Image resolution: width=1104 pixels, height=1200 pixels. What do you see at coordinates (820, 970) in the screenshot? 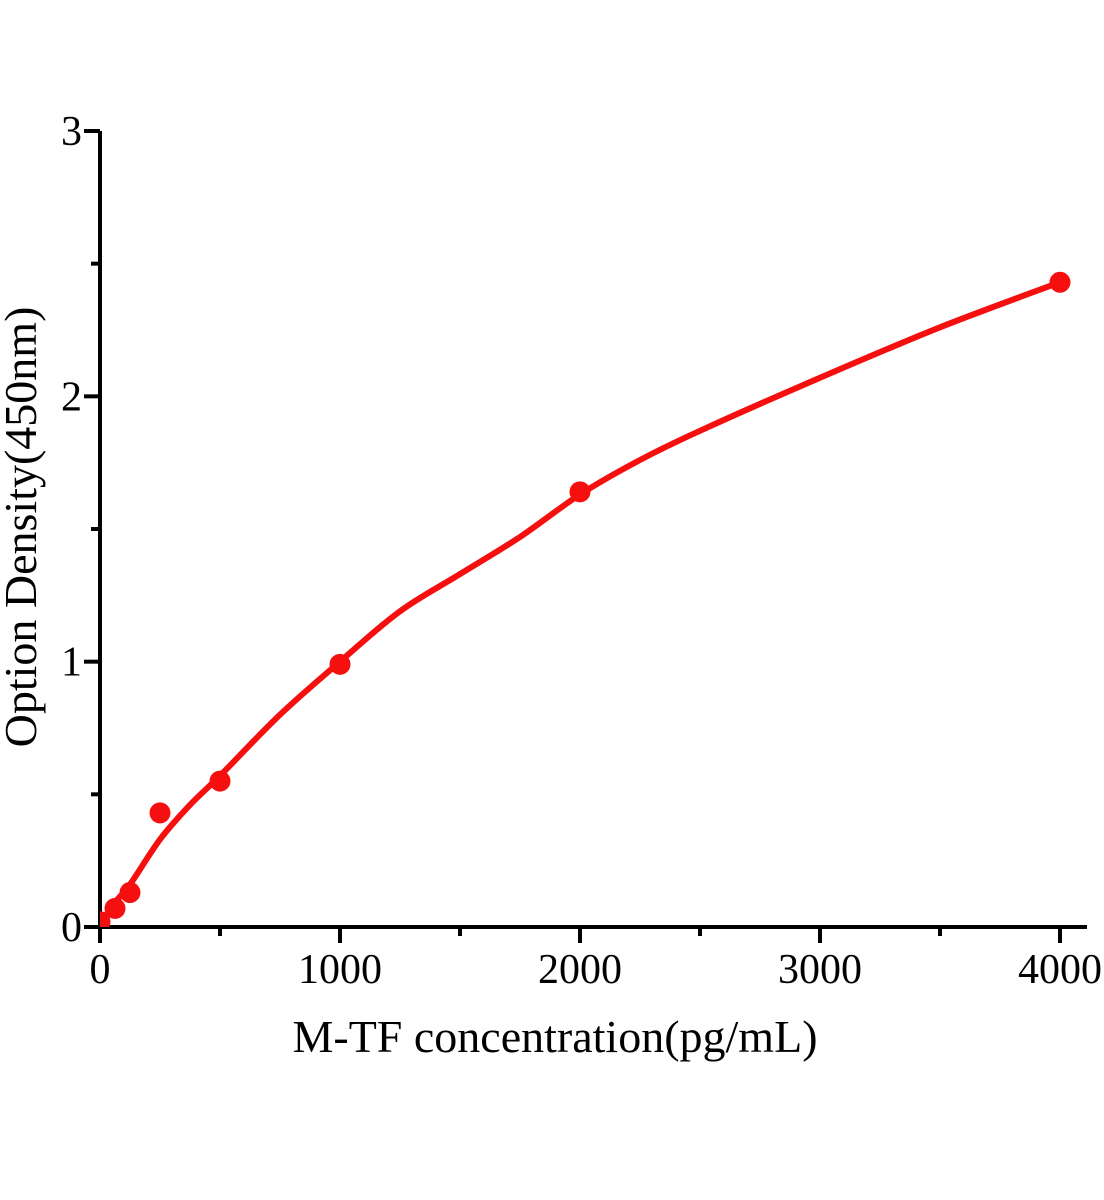
I see `x-tick-label: 3000` at bounding box center [820, 970].